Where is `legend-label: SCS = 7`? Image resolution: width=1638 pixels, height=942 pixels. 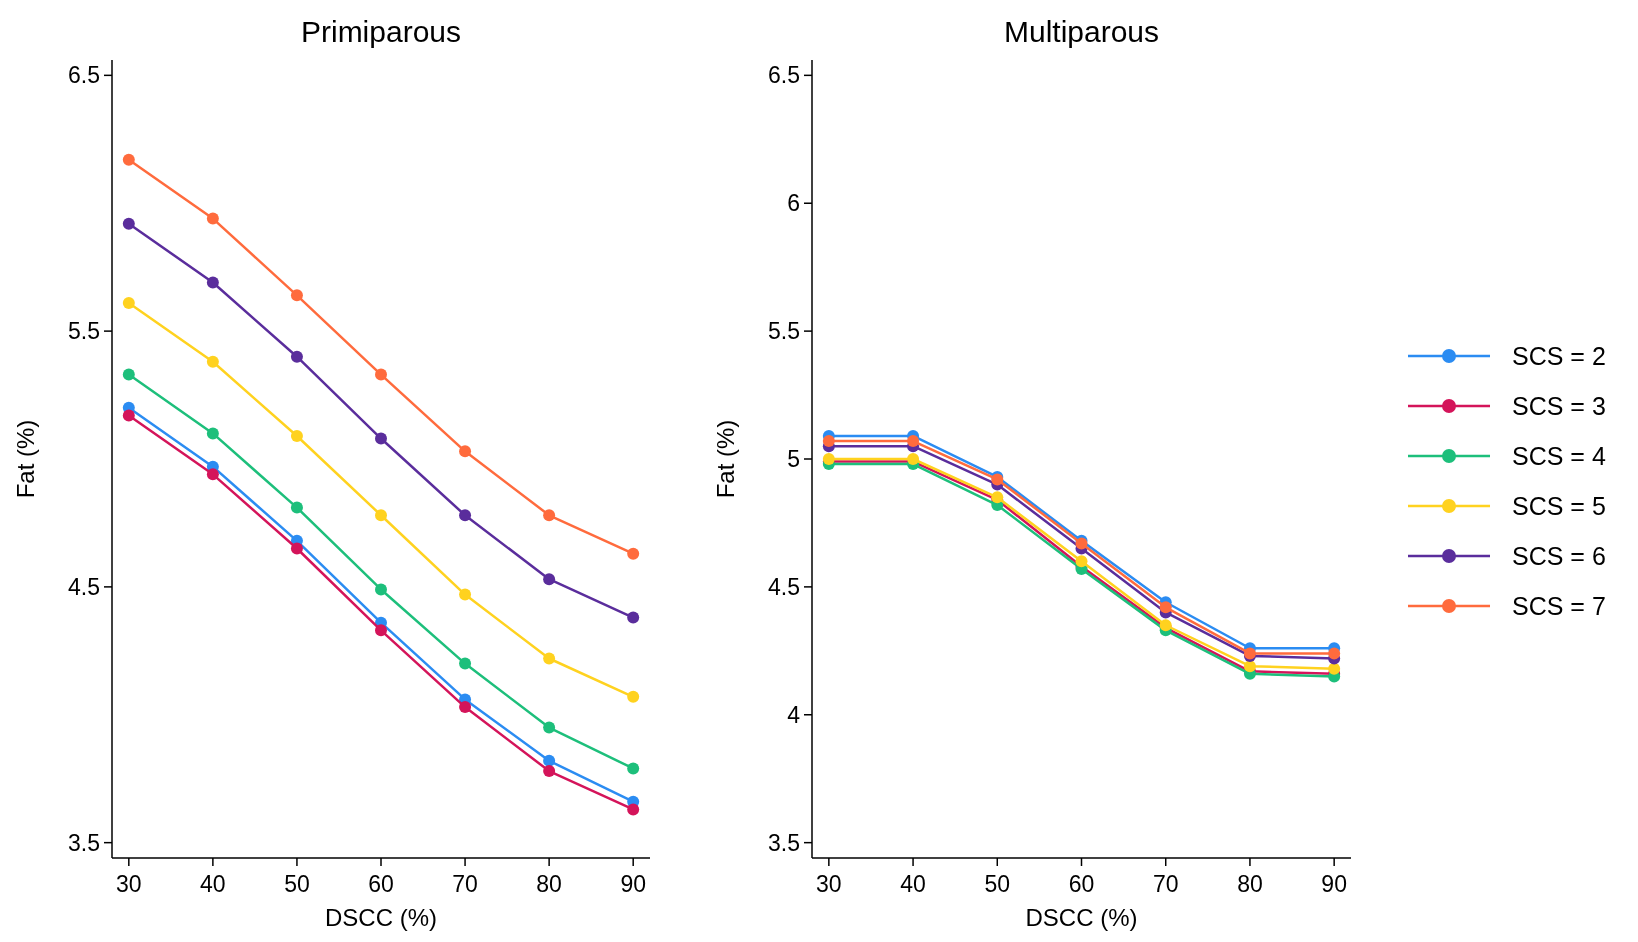
legend-label: SCS = 7 is located at coordinates (1559, 605).